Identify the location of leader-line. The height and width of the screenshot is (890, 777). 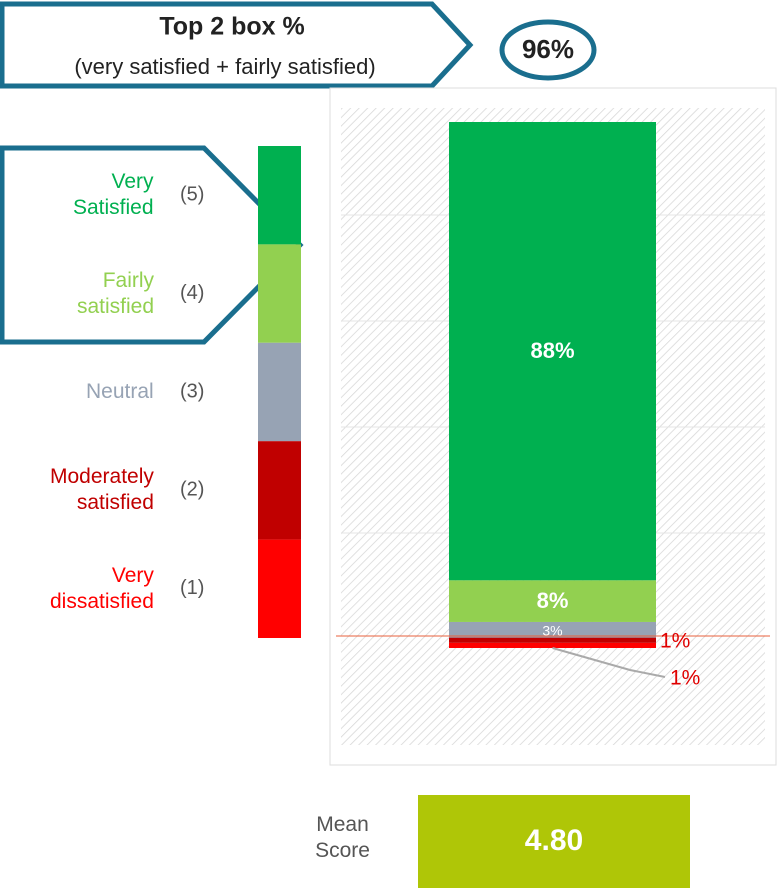
(609, 662).